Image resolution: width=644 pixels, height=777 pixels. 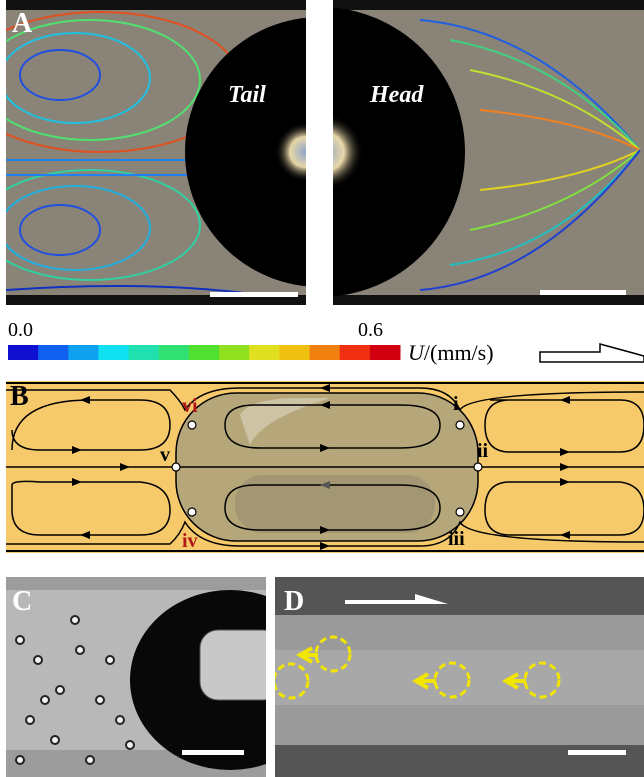 What do you see at coordinates (232, 665) in the screenshot?
I see `capillary` at bounding box center [232, 665].